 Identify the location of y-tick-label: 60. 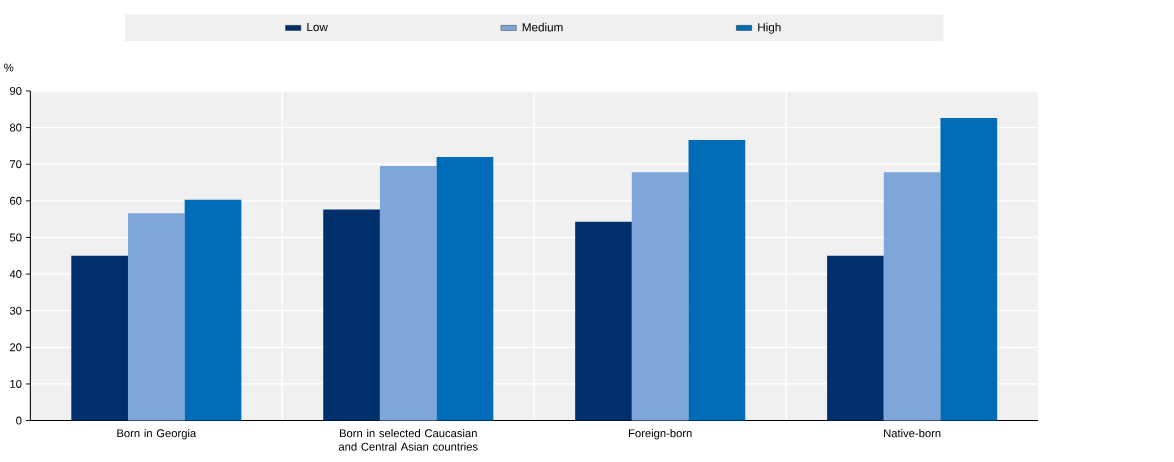
(16, 200).